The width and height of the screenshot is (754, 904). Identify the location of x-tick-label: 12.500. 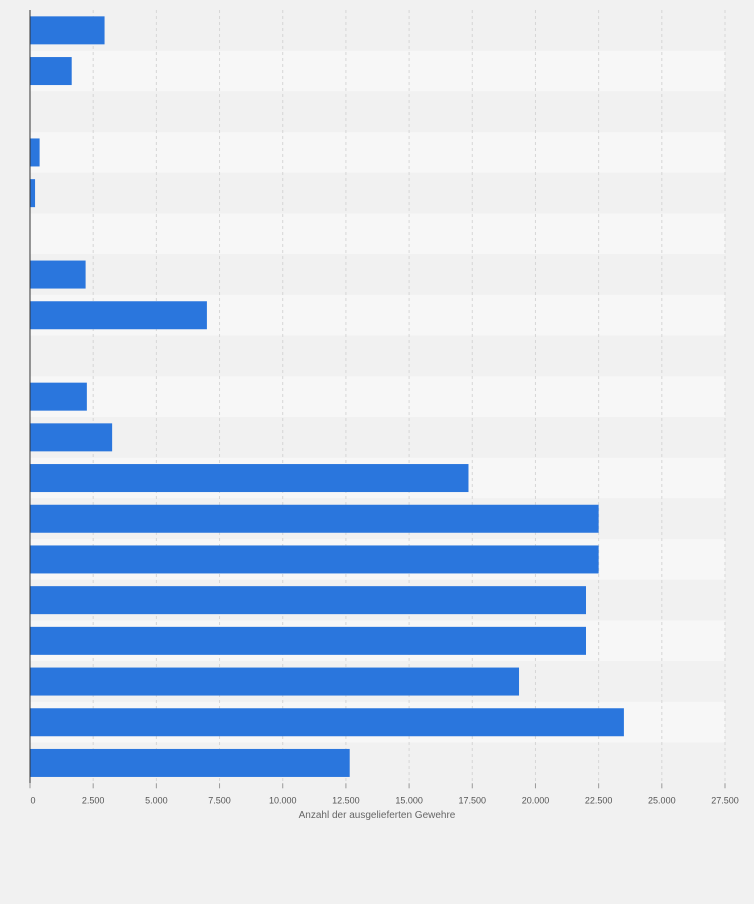
(346, 800).